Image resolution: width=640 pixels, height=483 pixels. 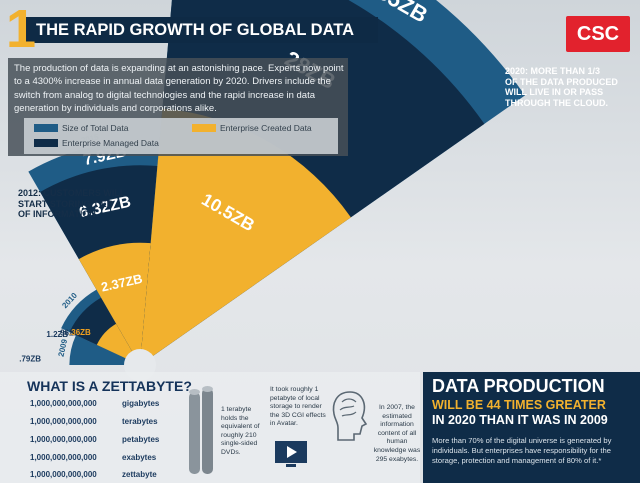 I want to click on video-play-icon, so click(x=291, y=454).